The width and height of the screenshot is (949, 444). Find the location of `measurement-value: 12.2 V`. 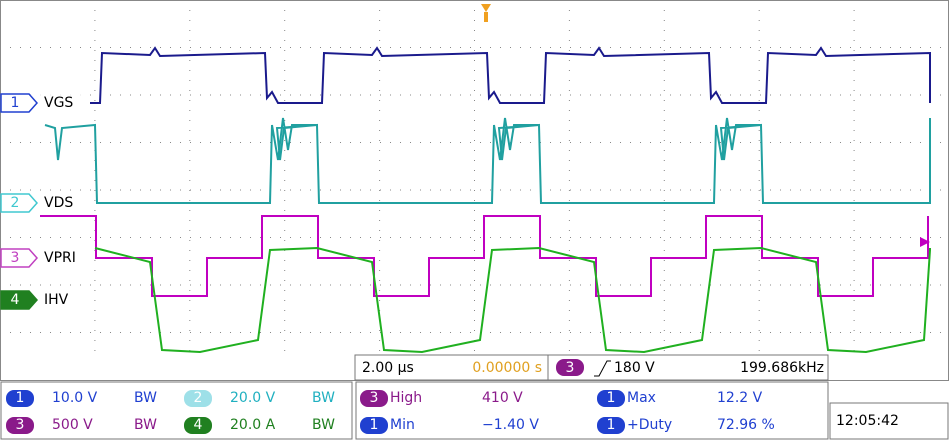

measurement-value: 12.2 V is located at coordinates (740, 398).